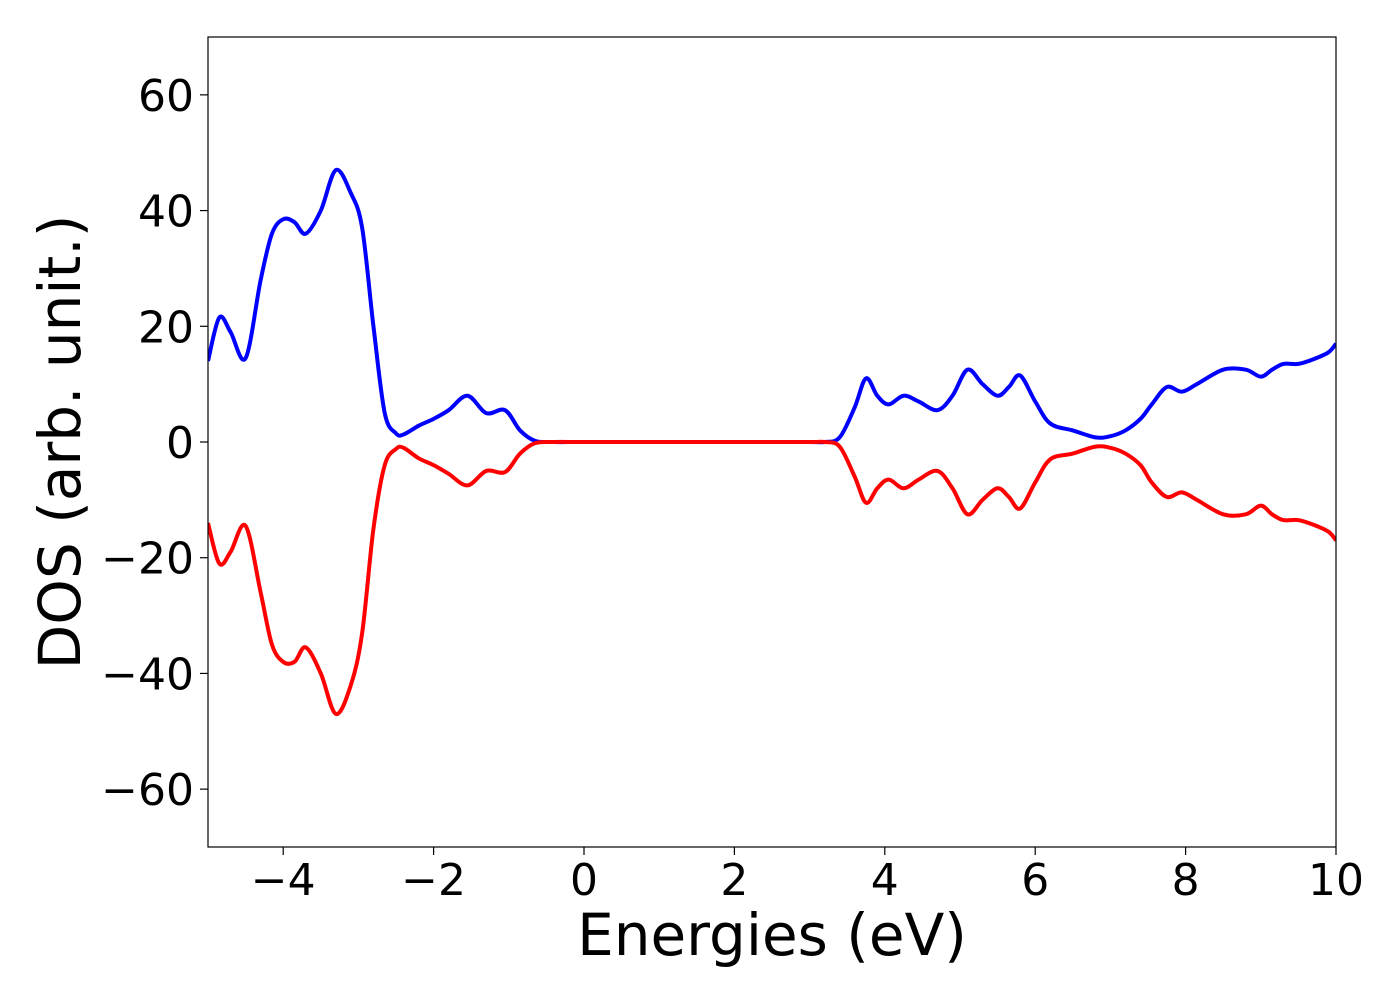 The image size is (1400, 1000). I want to click on x-tick-label: 0, so click(584, 880).